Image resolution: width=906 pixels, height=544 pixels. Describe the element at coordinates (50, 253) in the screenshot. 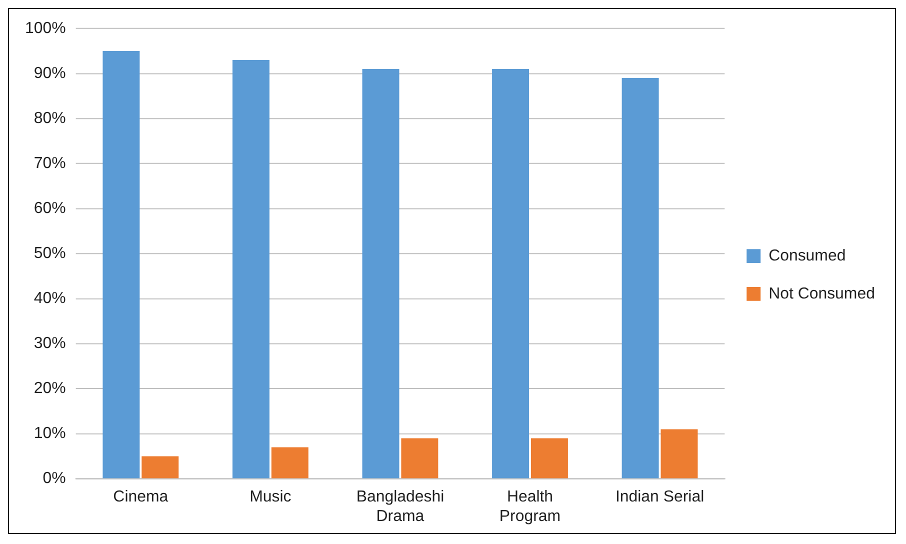

I see `y-tick-label: 50%` at that location.